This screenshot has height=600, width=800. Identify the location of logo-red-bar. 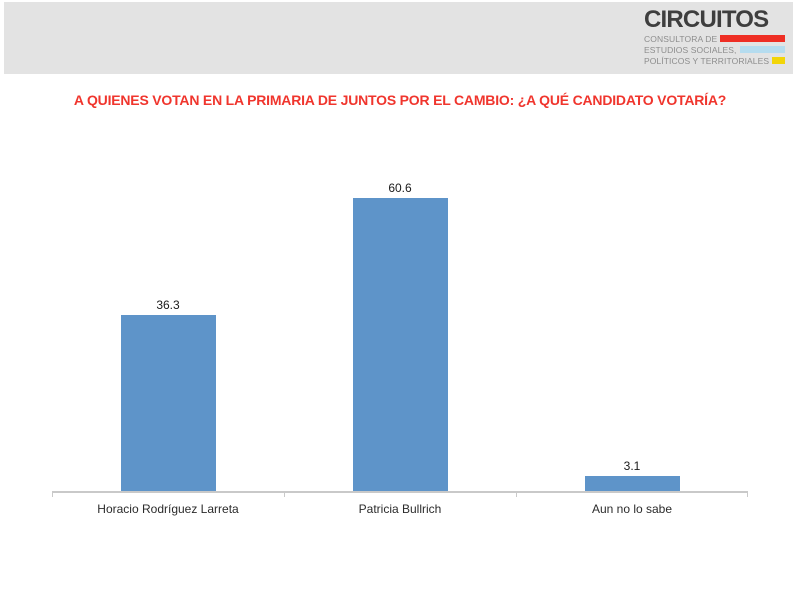
(752, 39).